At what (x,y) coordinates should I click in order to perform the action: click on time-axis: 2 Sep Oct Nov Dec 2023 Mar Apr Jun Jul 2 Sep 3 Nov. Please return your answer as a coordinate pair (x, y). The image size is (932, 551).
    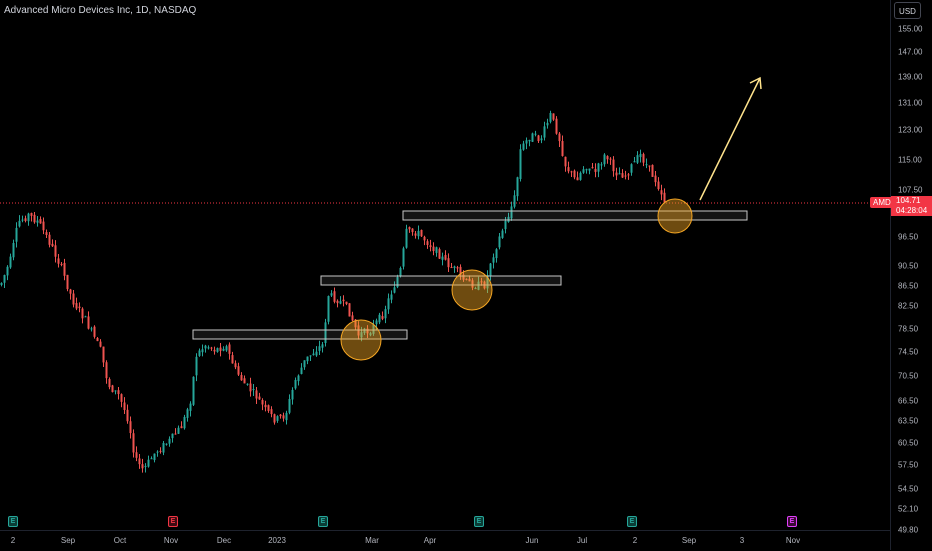
    Looking at the image, I should click on (445, 540).